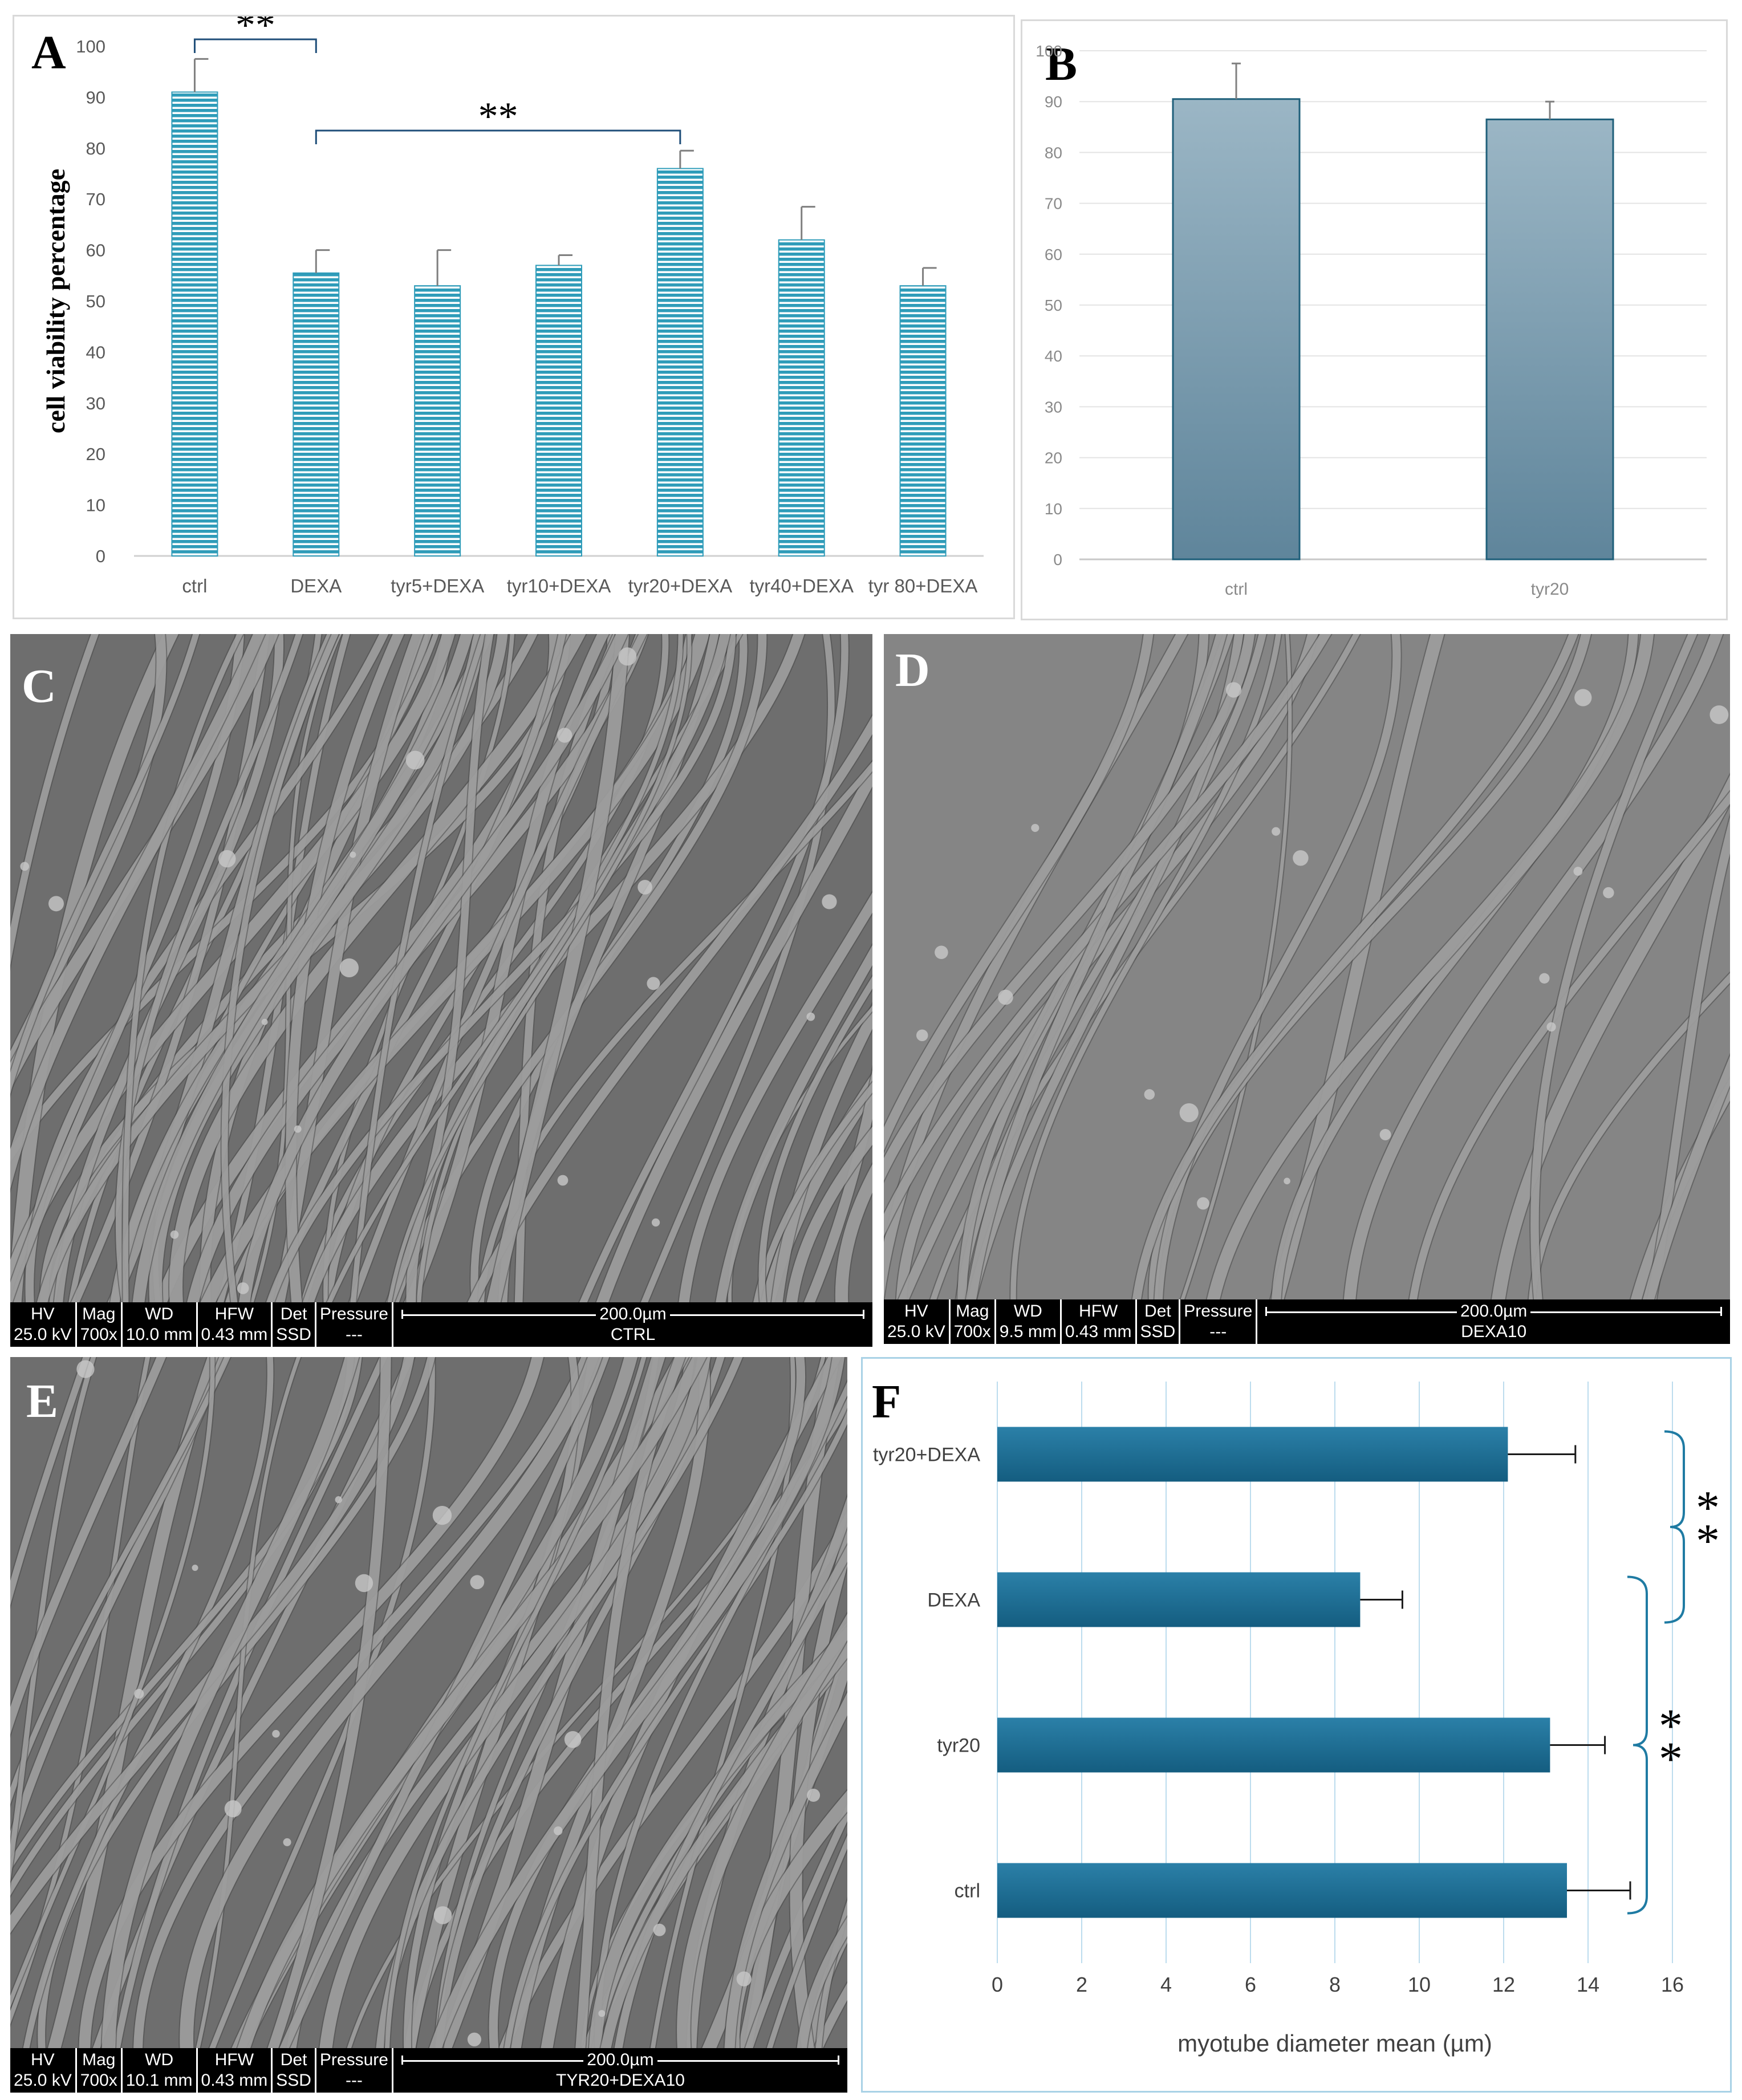 This screenshot has width=1742, height=2100. Describe the element at coordinates (96, 505) in the screenshot. I see `y-tick-label: 10` at that location.